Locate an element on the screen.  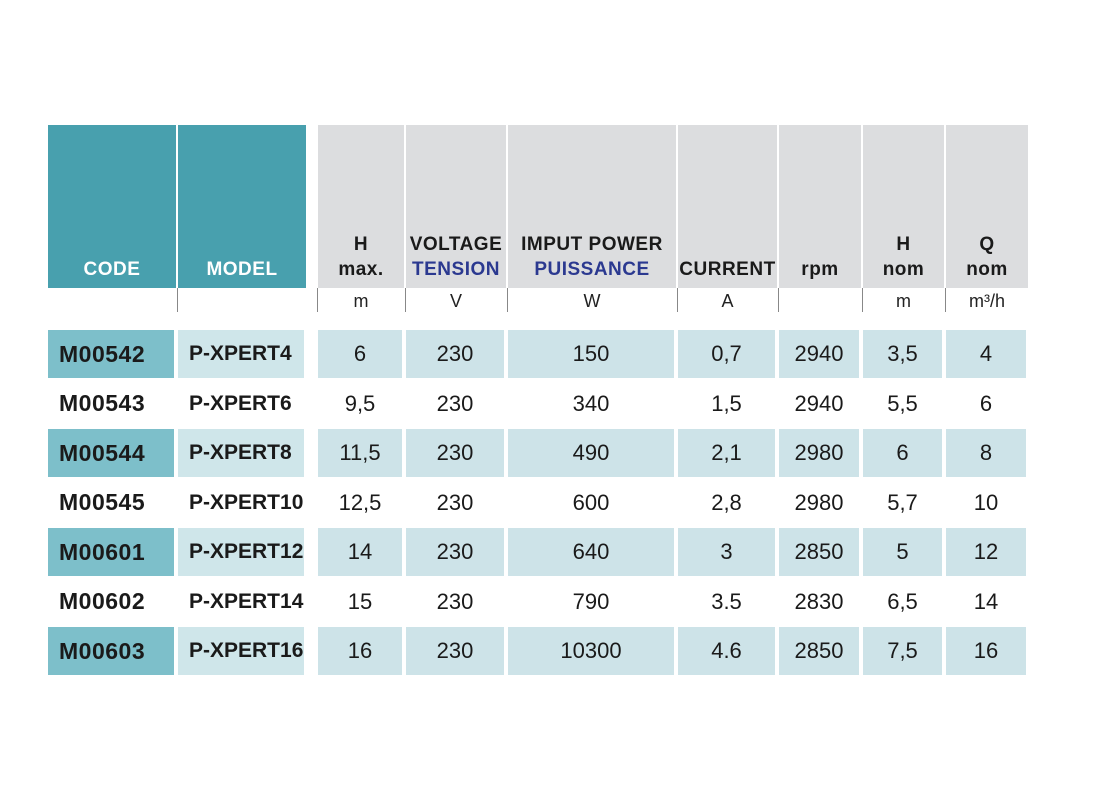
data-cell: 5,5 is located at coordinates (902, 403).